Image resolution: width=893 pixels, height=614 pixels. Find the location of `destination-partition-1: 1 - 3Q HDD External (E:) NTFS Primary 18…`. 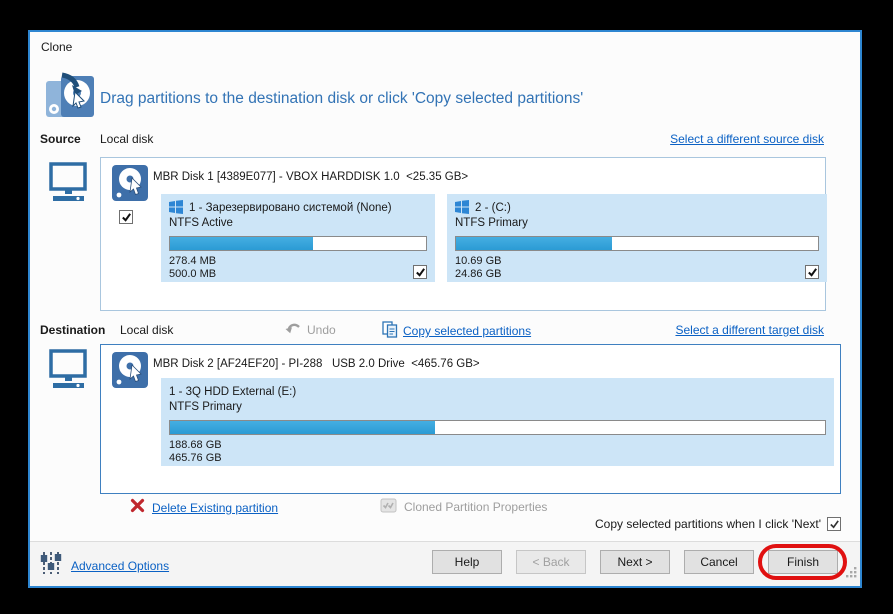

destination-partition-1: 1 - 3Q HDD External (E:) NTFS Primary 18… is located at coordinates (497, 422).